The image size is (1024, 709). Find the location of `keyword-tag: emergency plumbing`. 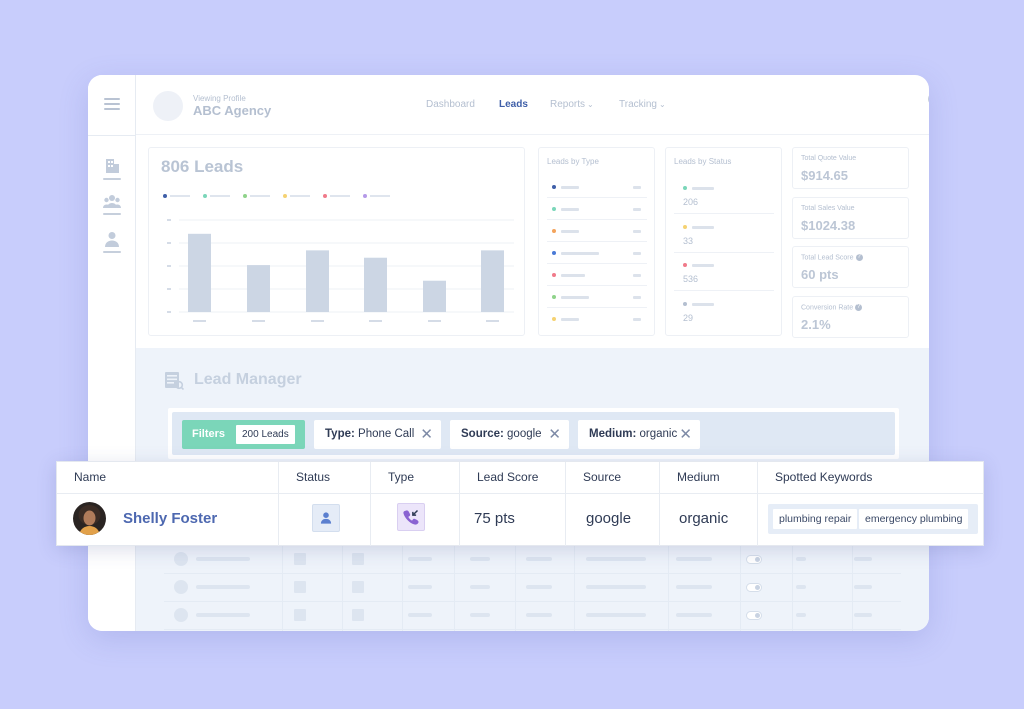

keyword-tag: emergency plumbing is located at coordinates (914, 519).